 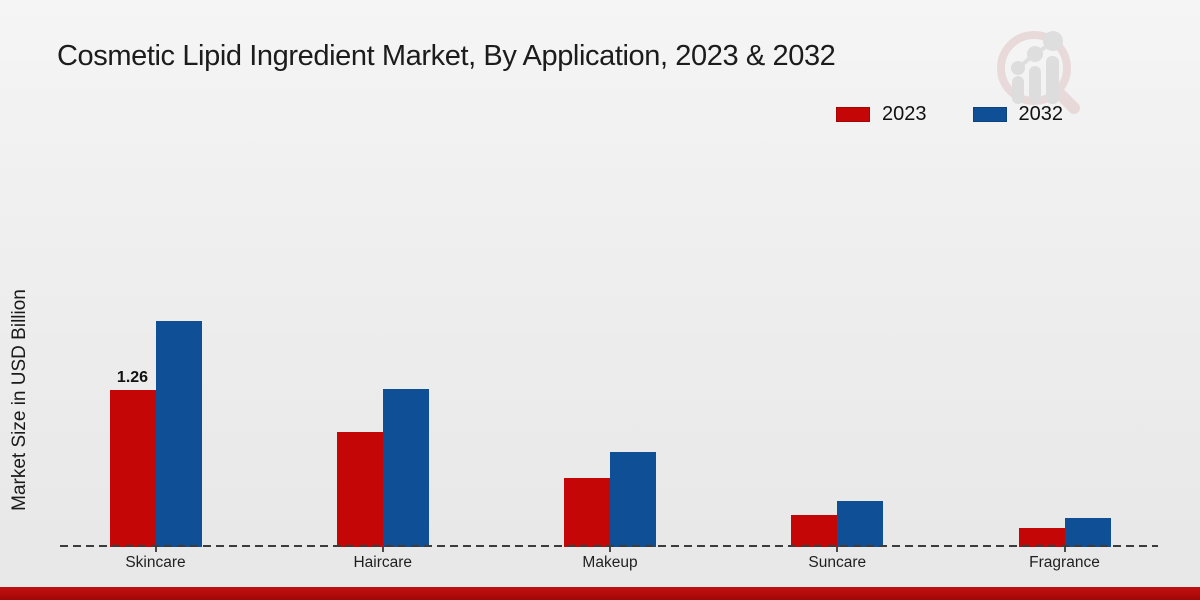 I want to click on category-label-fragrance: Fragrance, so click(x=1064, y=562).